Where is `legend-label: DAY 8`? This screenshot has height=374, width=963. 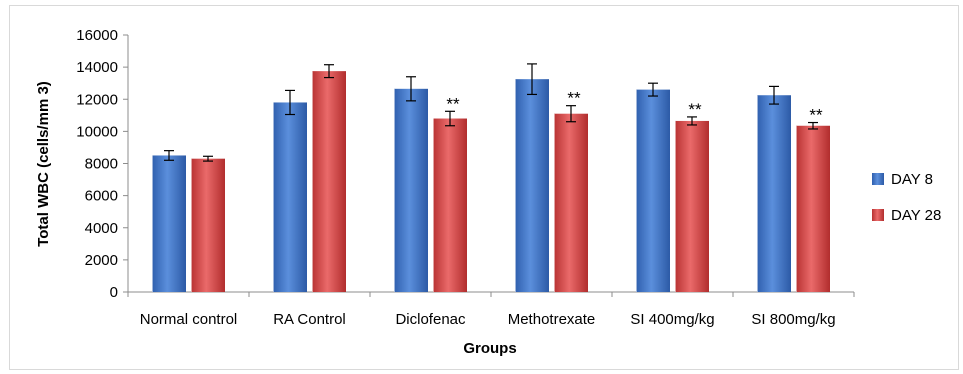
legend-label: DAY 8 is located at coordinates (912, 179).